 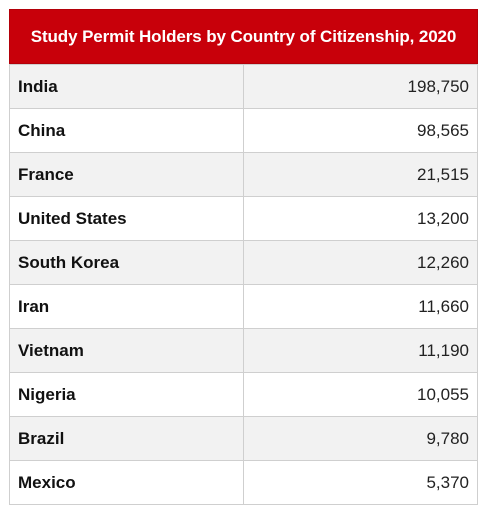 What do you see at coordinates (360, 306) in the screenshot?
I see `value-cell: 11,660` at bounding box center [360, 306].